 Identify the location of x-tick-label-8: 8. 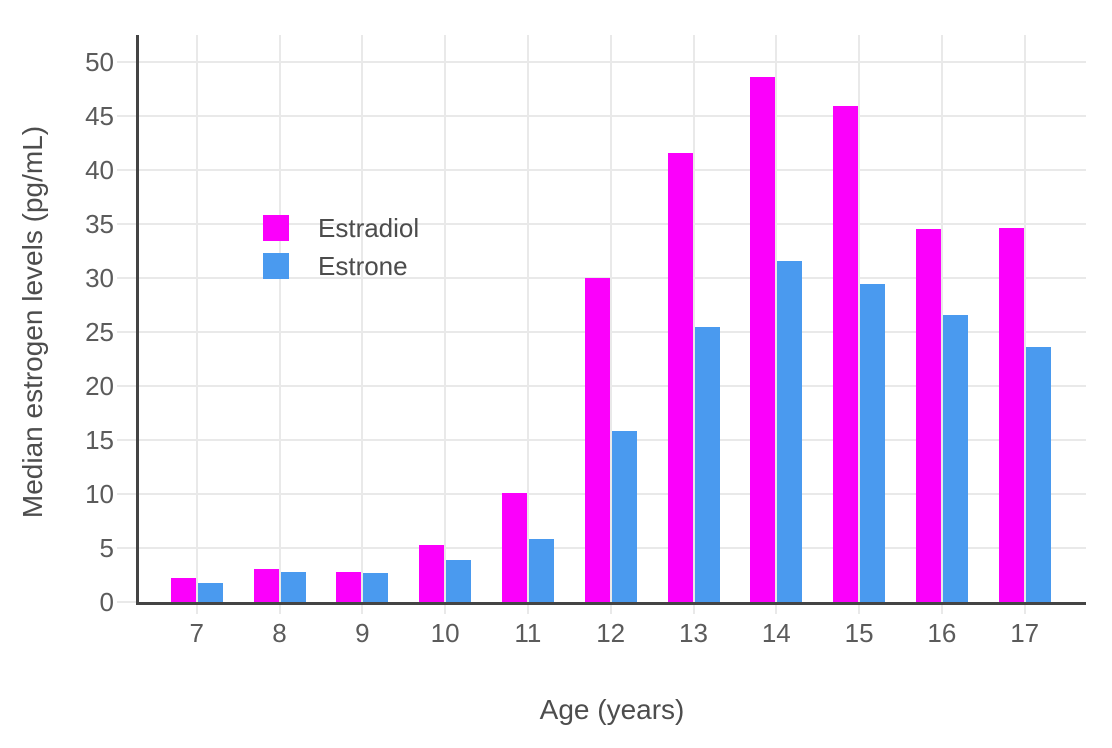
(279, 633).